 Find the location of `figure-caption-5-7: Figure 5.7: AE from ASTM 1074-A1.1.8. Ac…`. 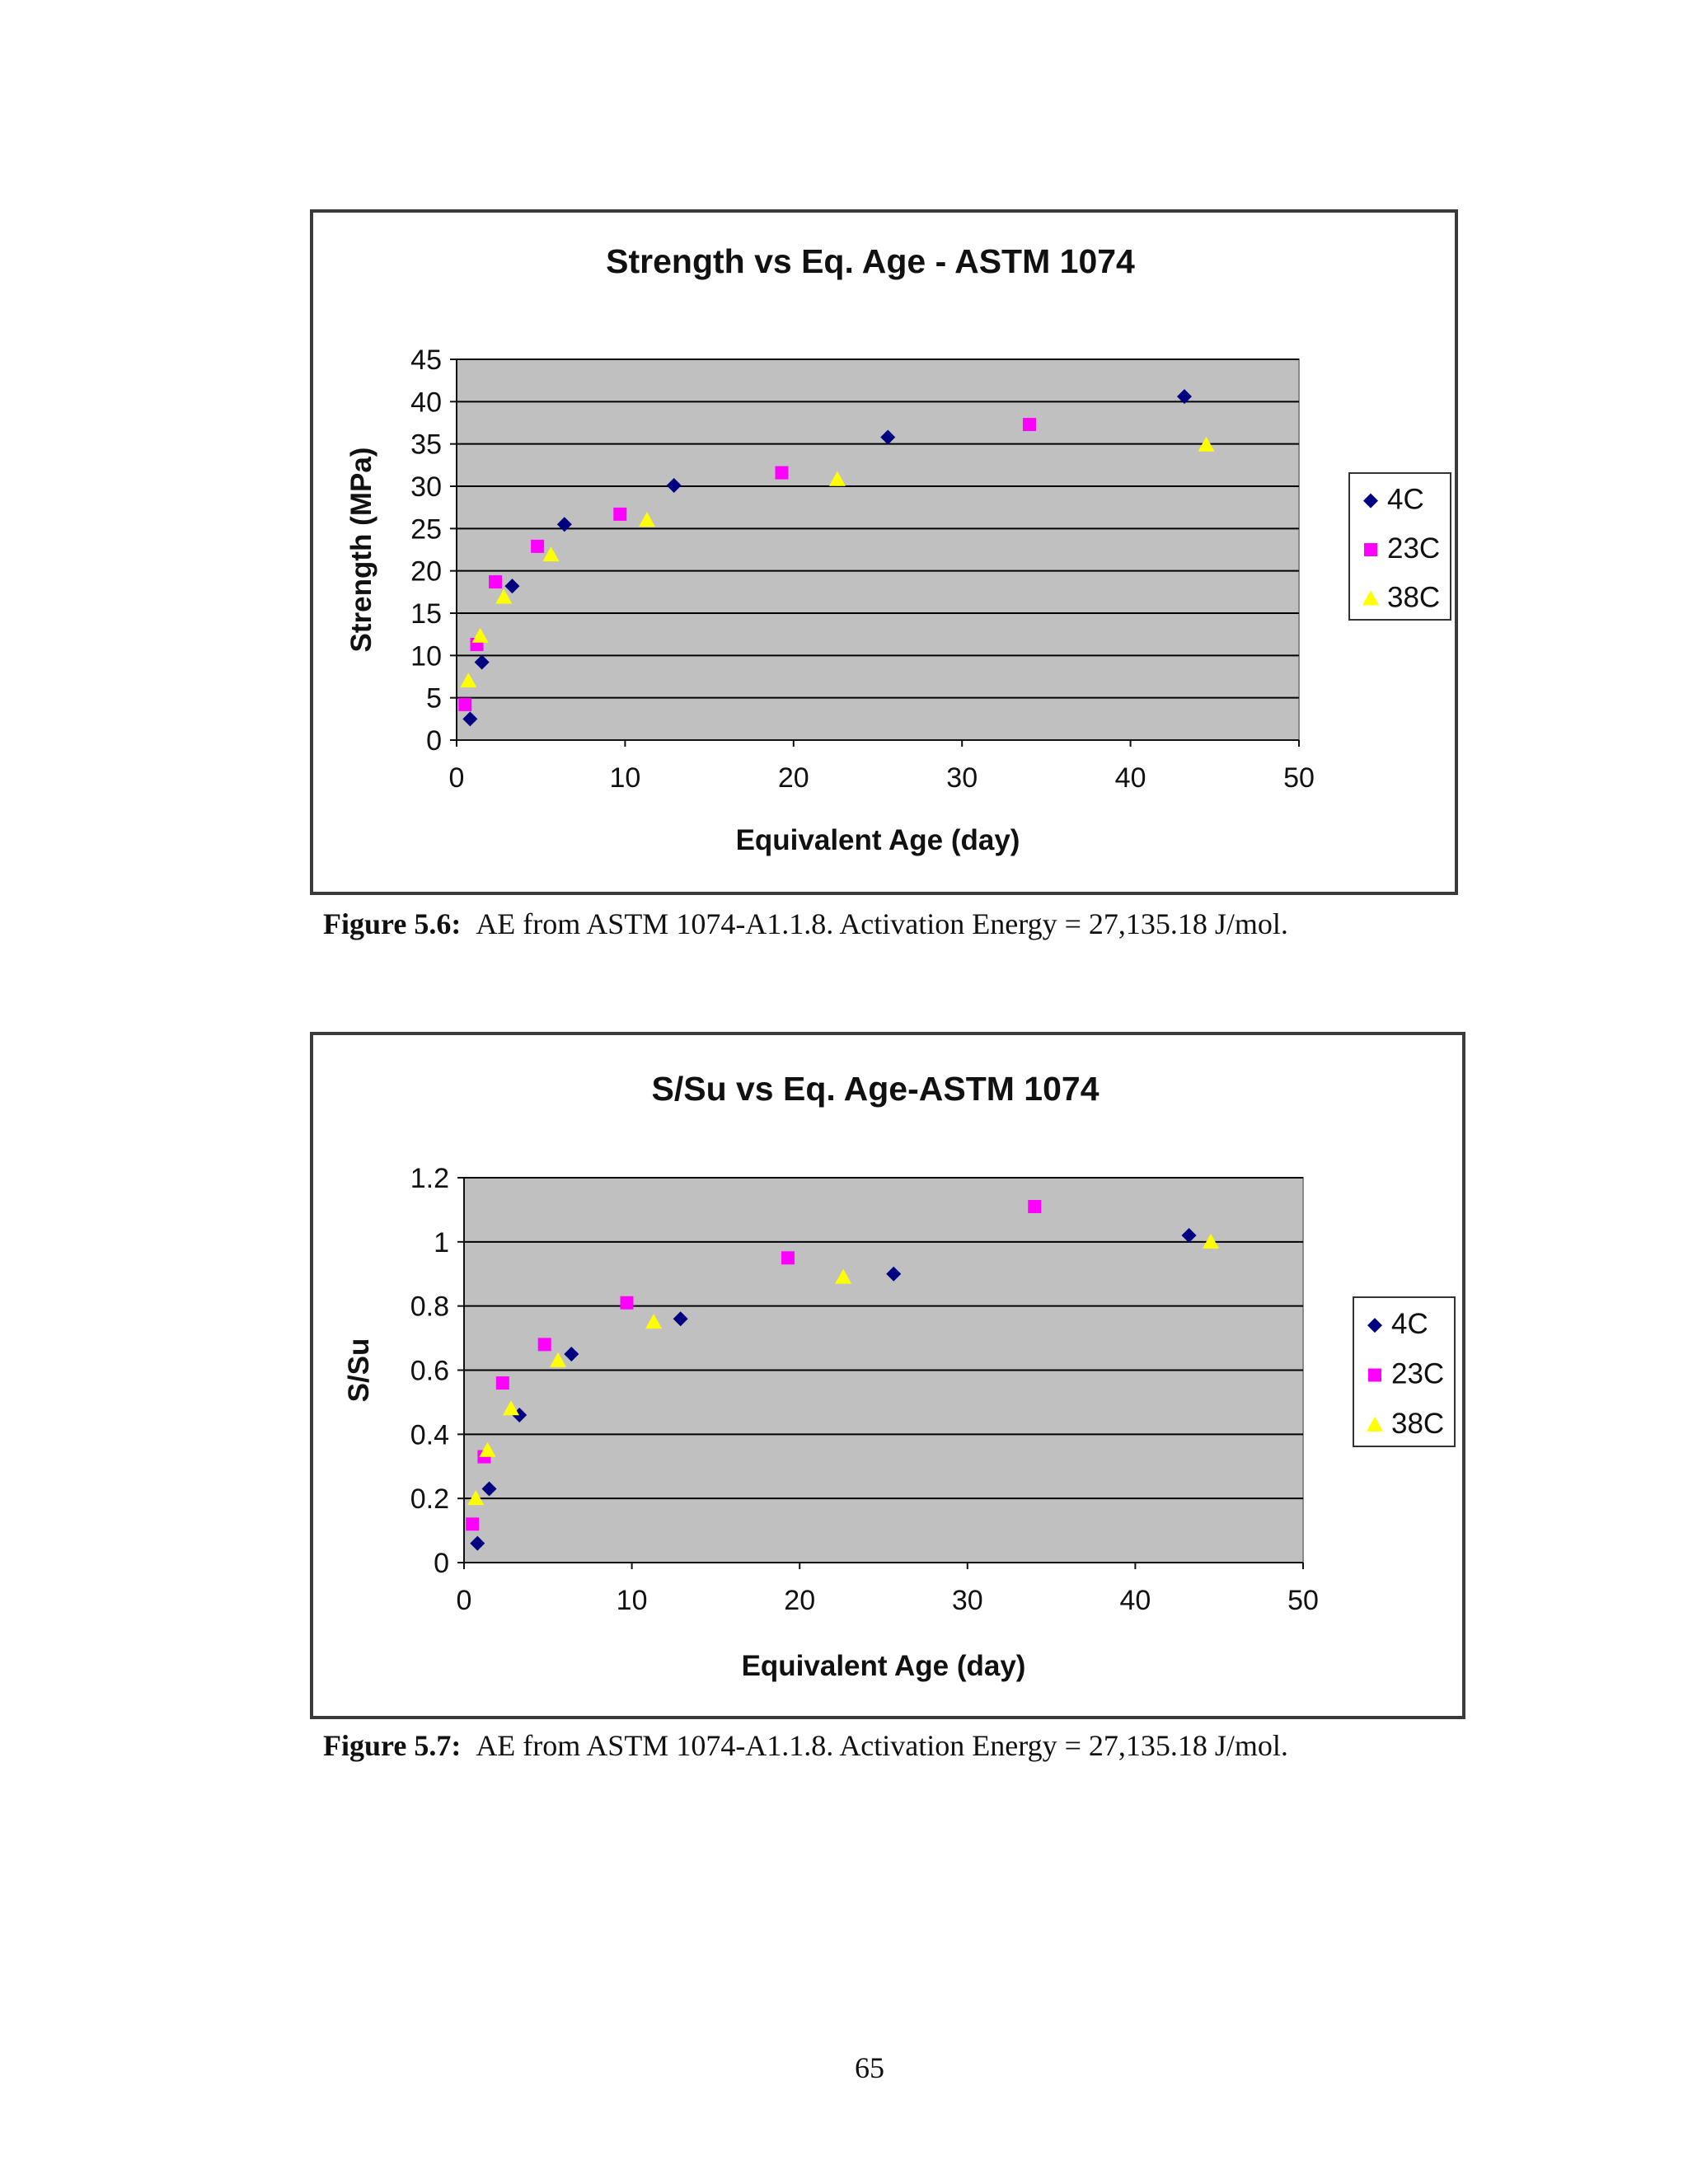

figure-caption-5-7: Figure 5.7: AE from ASTM 1074-A1.1.8. Ac… is located at coordinates (806, 1745).